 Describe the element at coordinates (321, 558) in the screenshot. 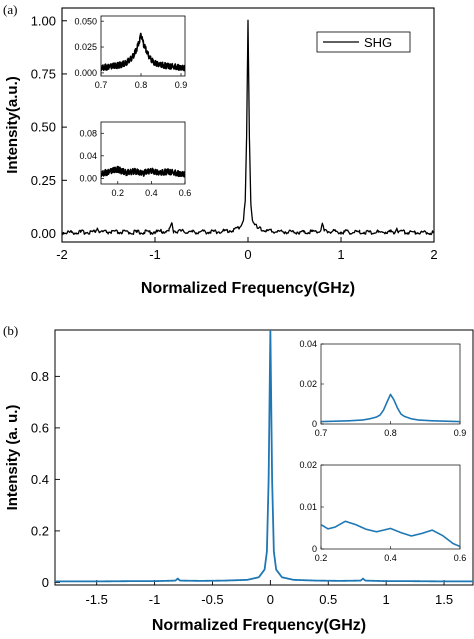

I see `inset-b-bottom-xtick-label: 0.2` at that location.